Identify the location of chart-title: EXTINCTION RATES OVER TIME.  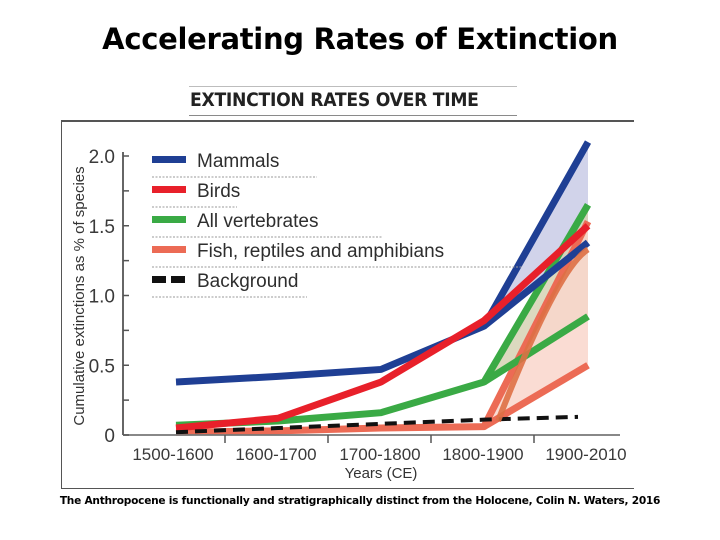
(334, 100).